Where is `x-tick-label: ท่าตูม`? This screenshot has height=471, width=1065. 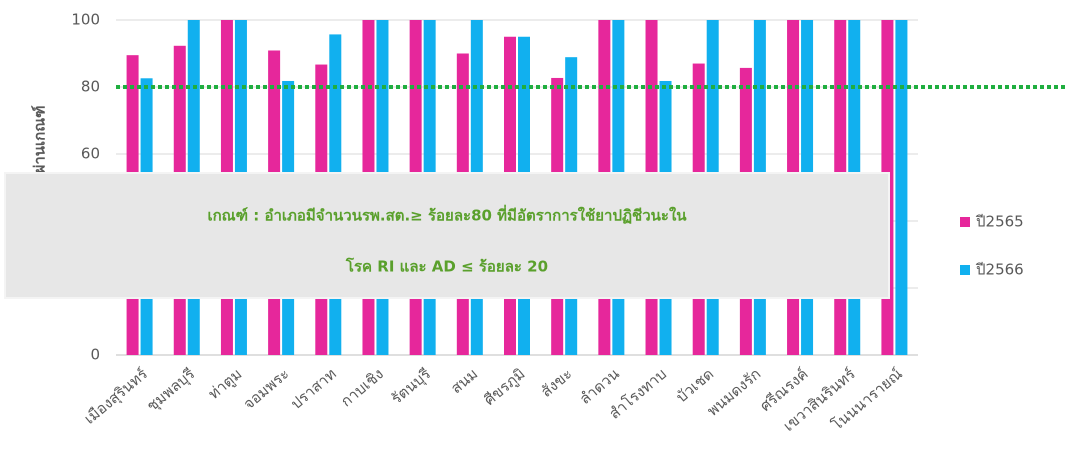
x-tick-label: ท่าตูม is located at coordinates (225, 384).